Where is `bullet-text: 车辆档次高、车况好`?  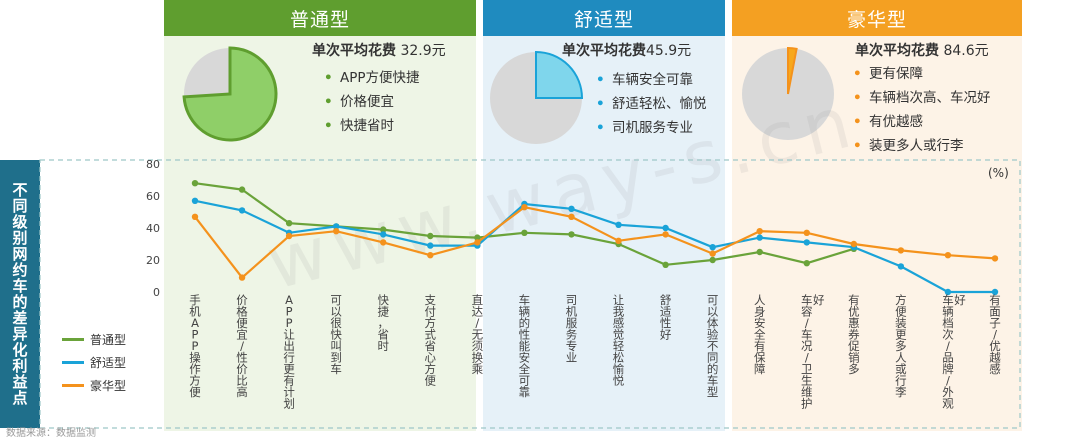 bullet-text: 车辆档次高、车况好 is located at coordinates (930, 98).